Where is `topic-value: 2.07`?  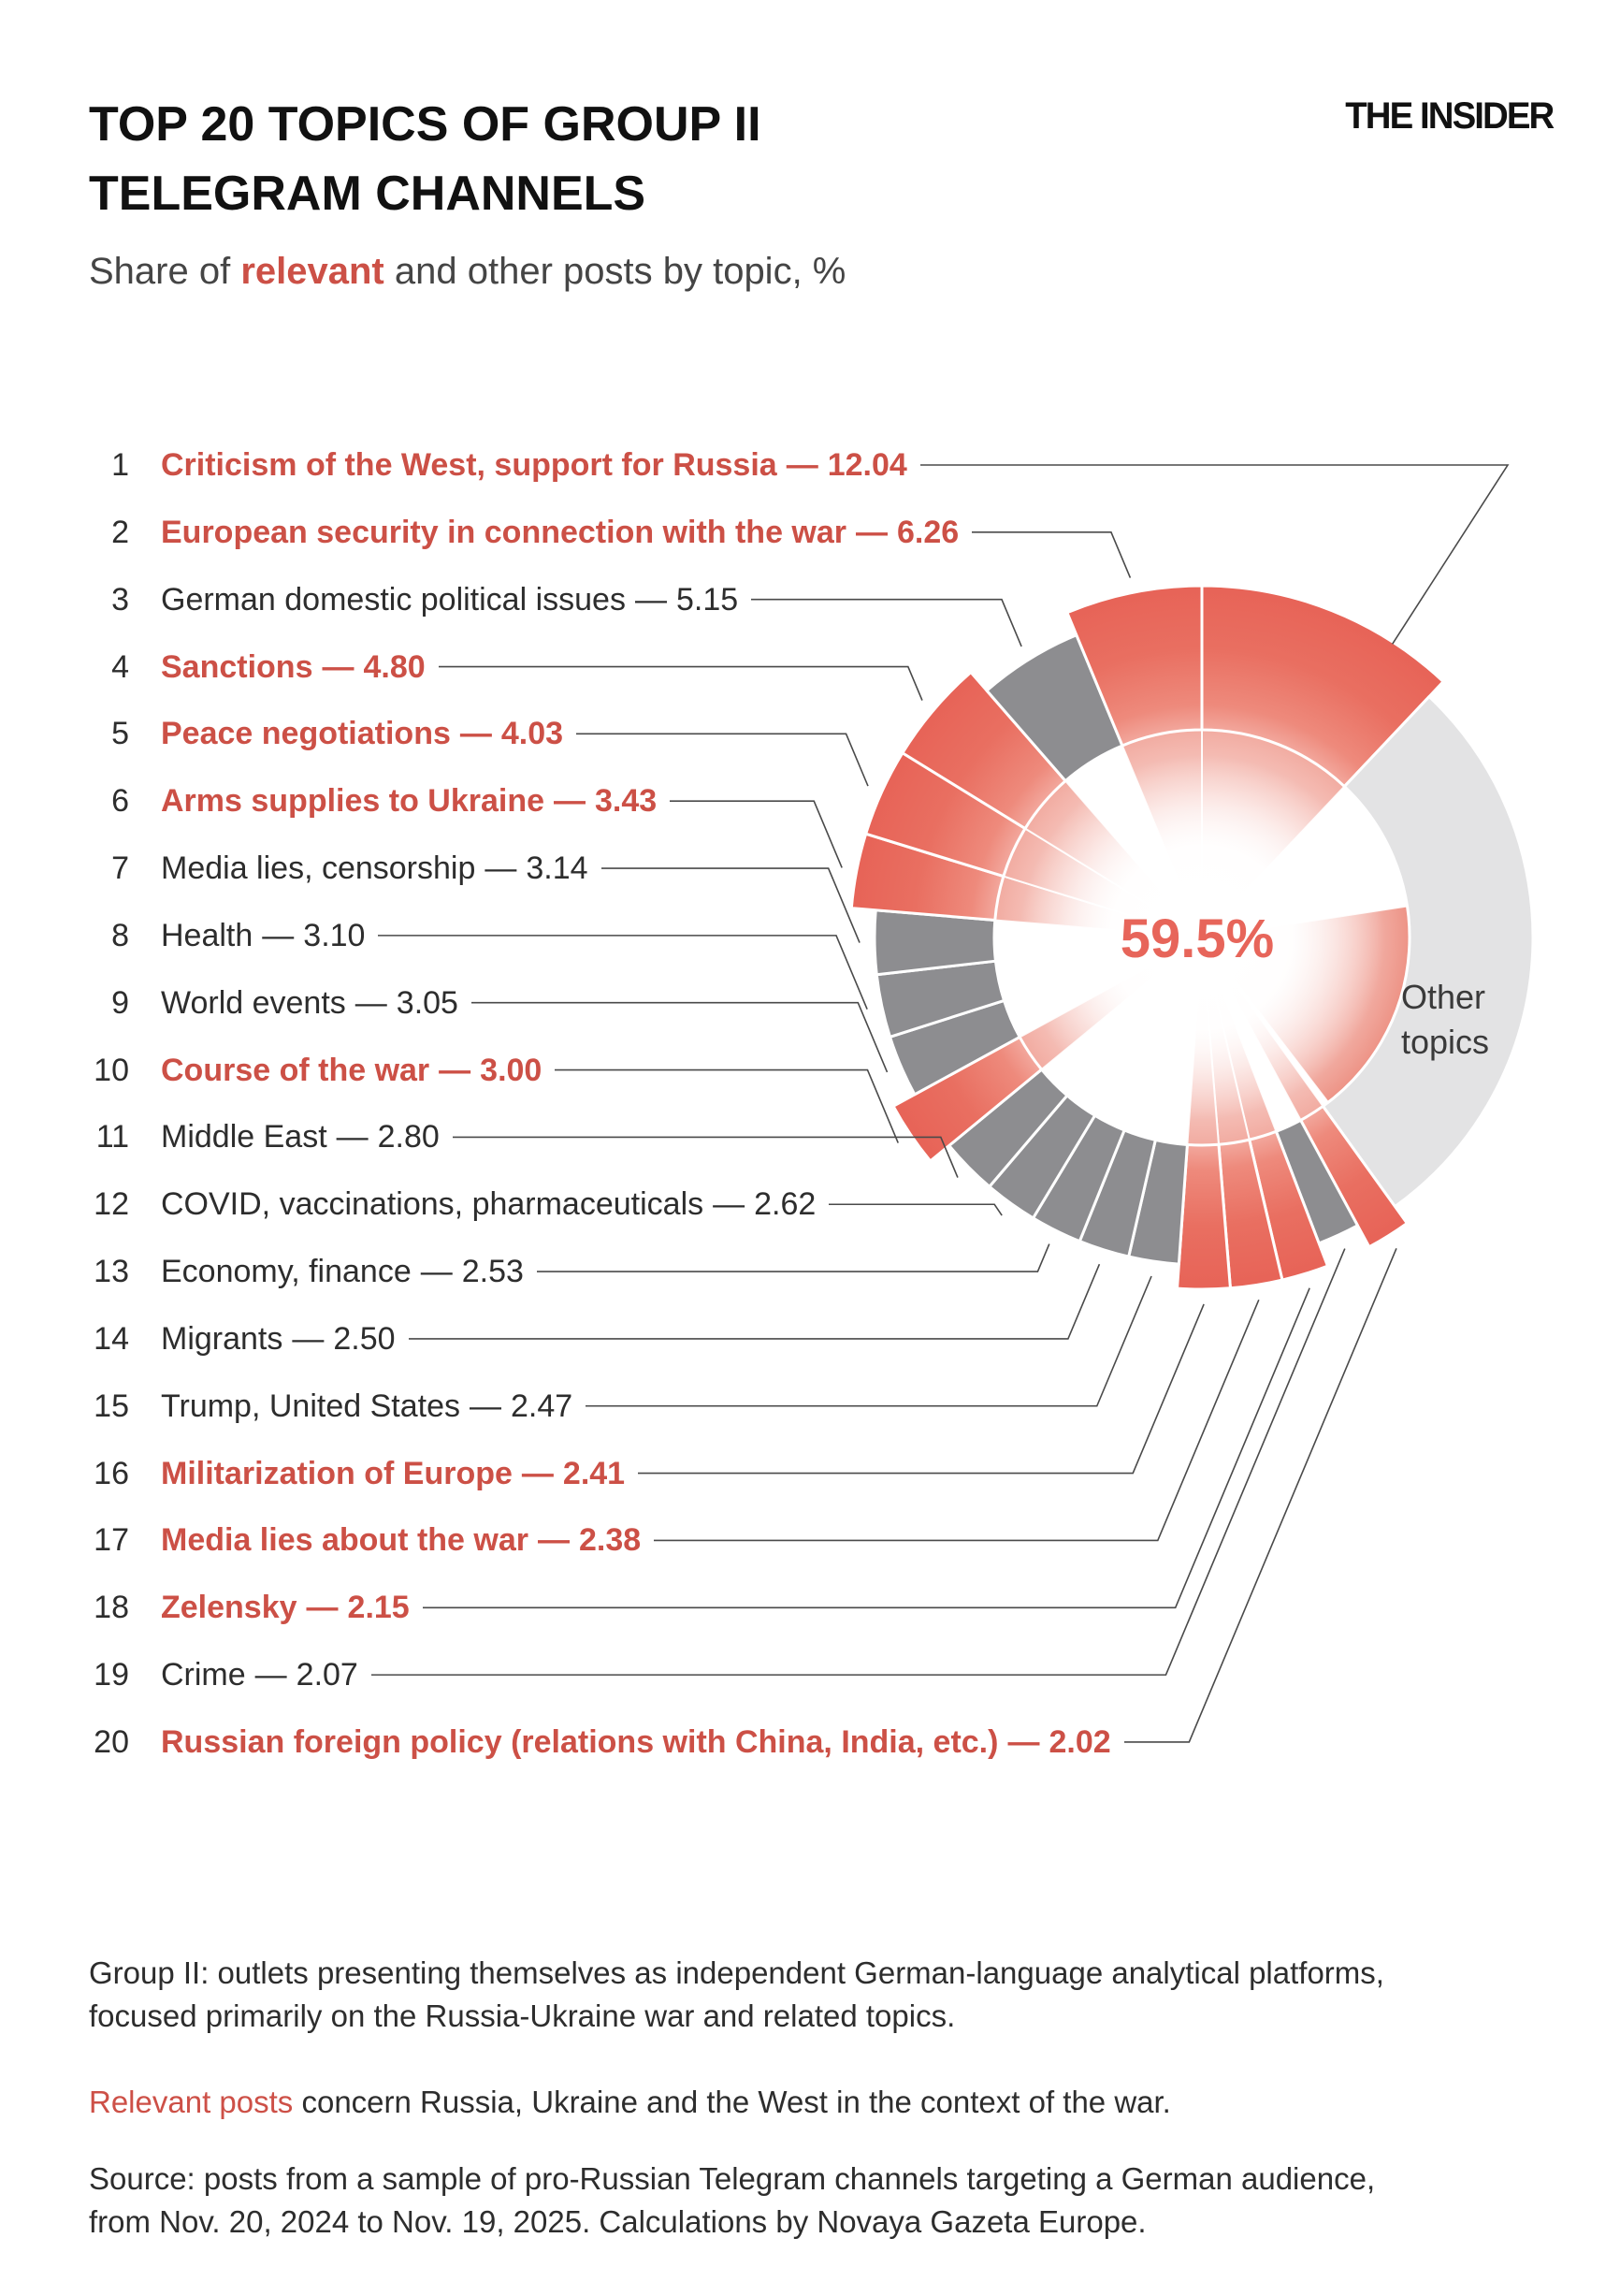 topic-value: 2.07 is located at coordinates (327, 1675).